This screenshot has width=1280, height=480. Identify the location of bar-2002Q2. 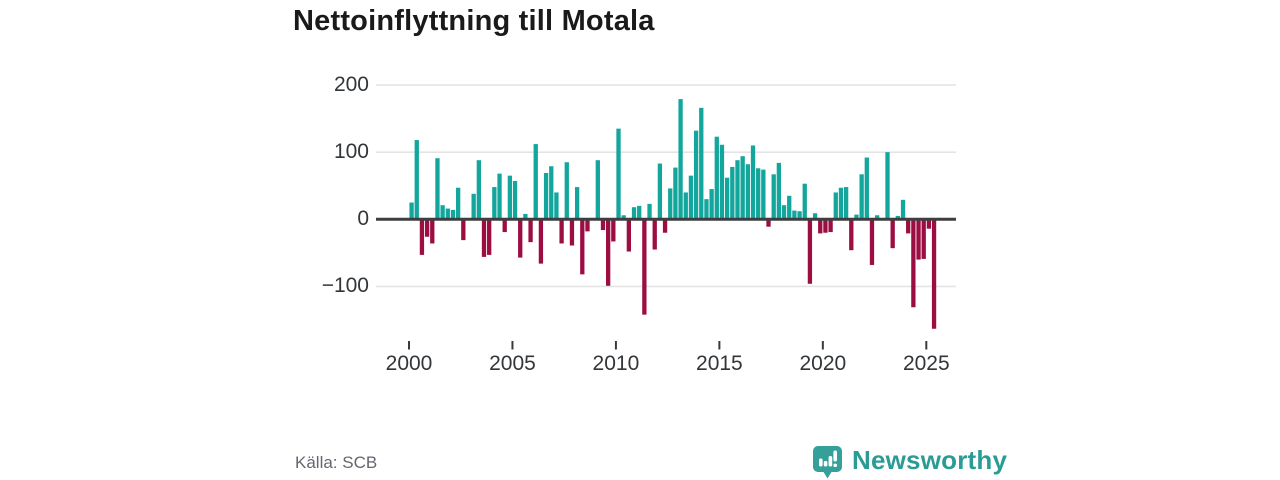
(458, 203).